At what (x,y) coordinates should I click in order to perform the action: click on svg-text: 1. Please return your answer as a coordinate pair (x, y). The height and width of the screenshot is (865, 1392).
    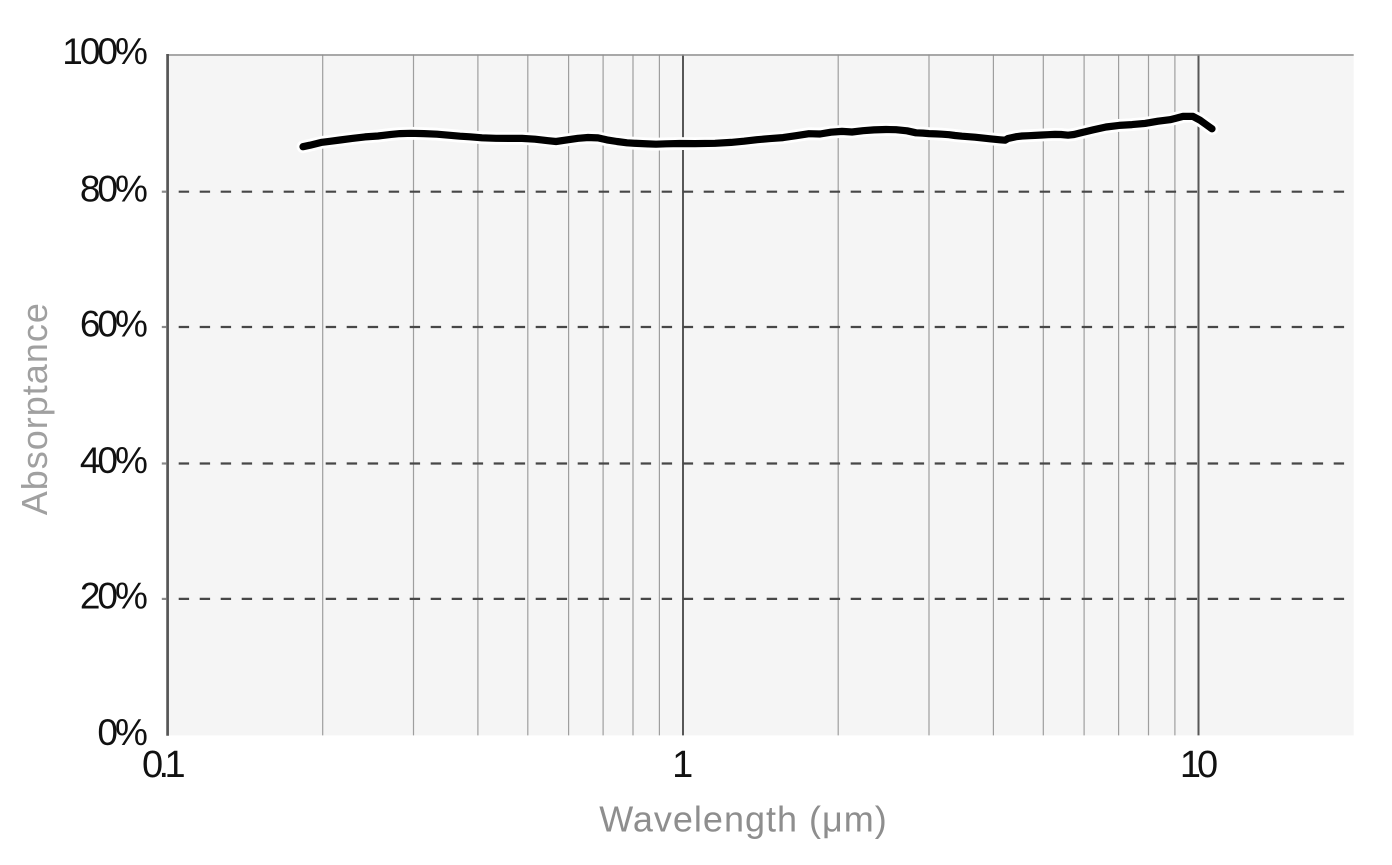
    Looking at the image, I should click on (682, 765).